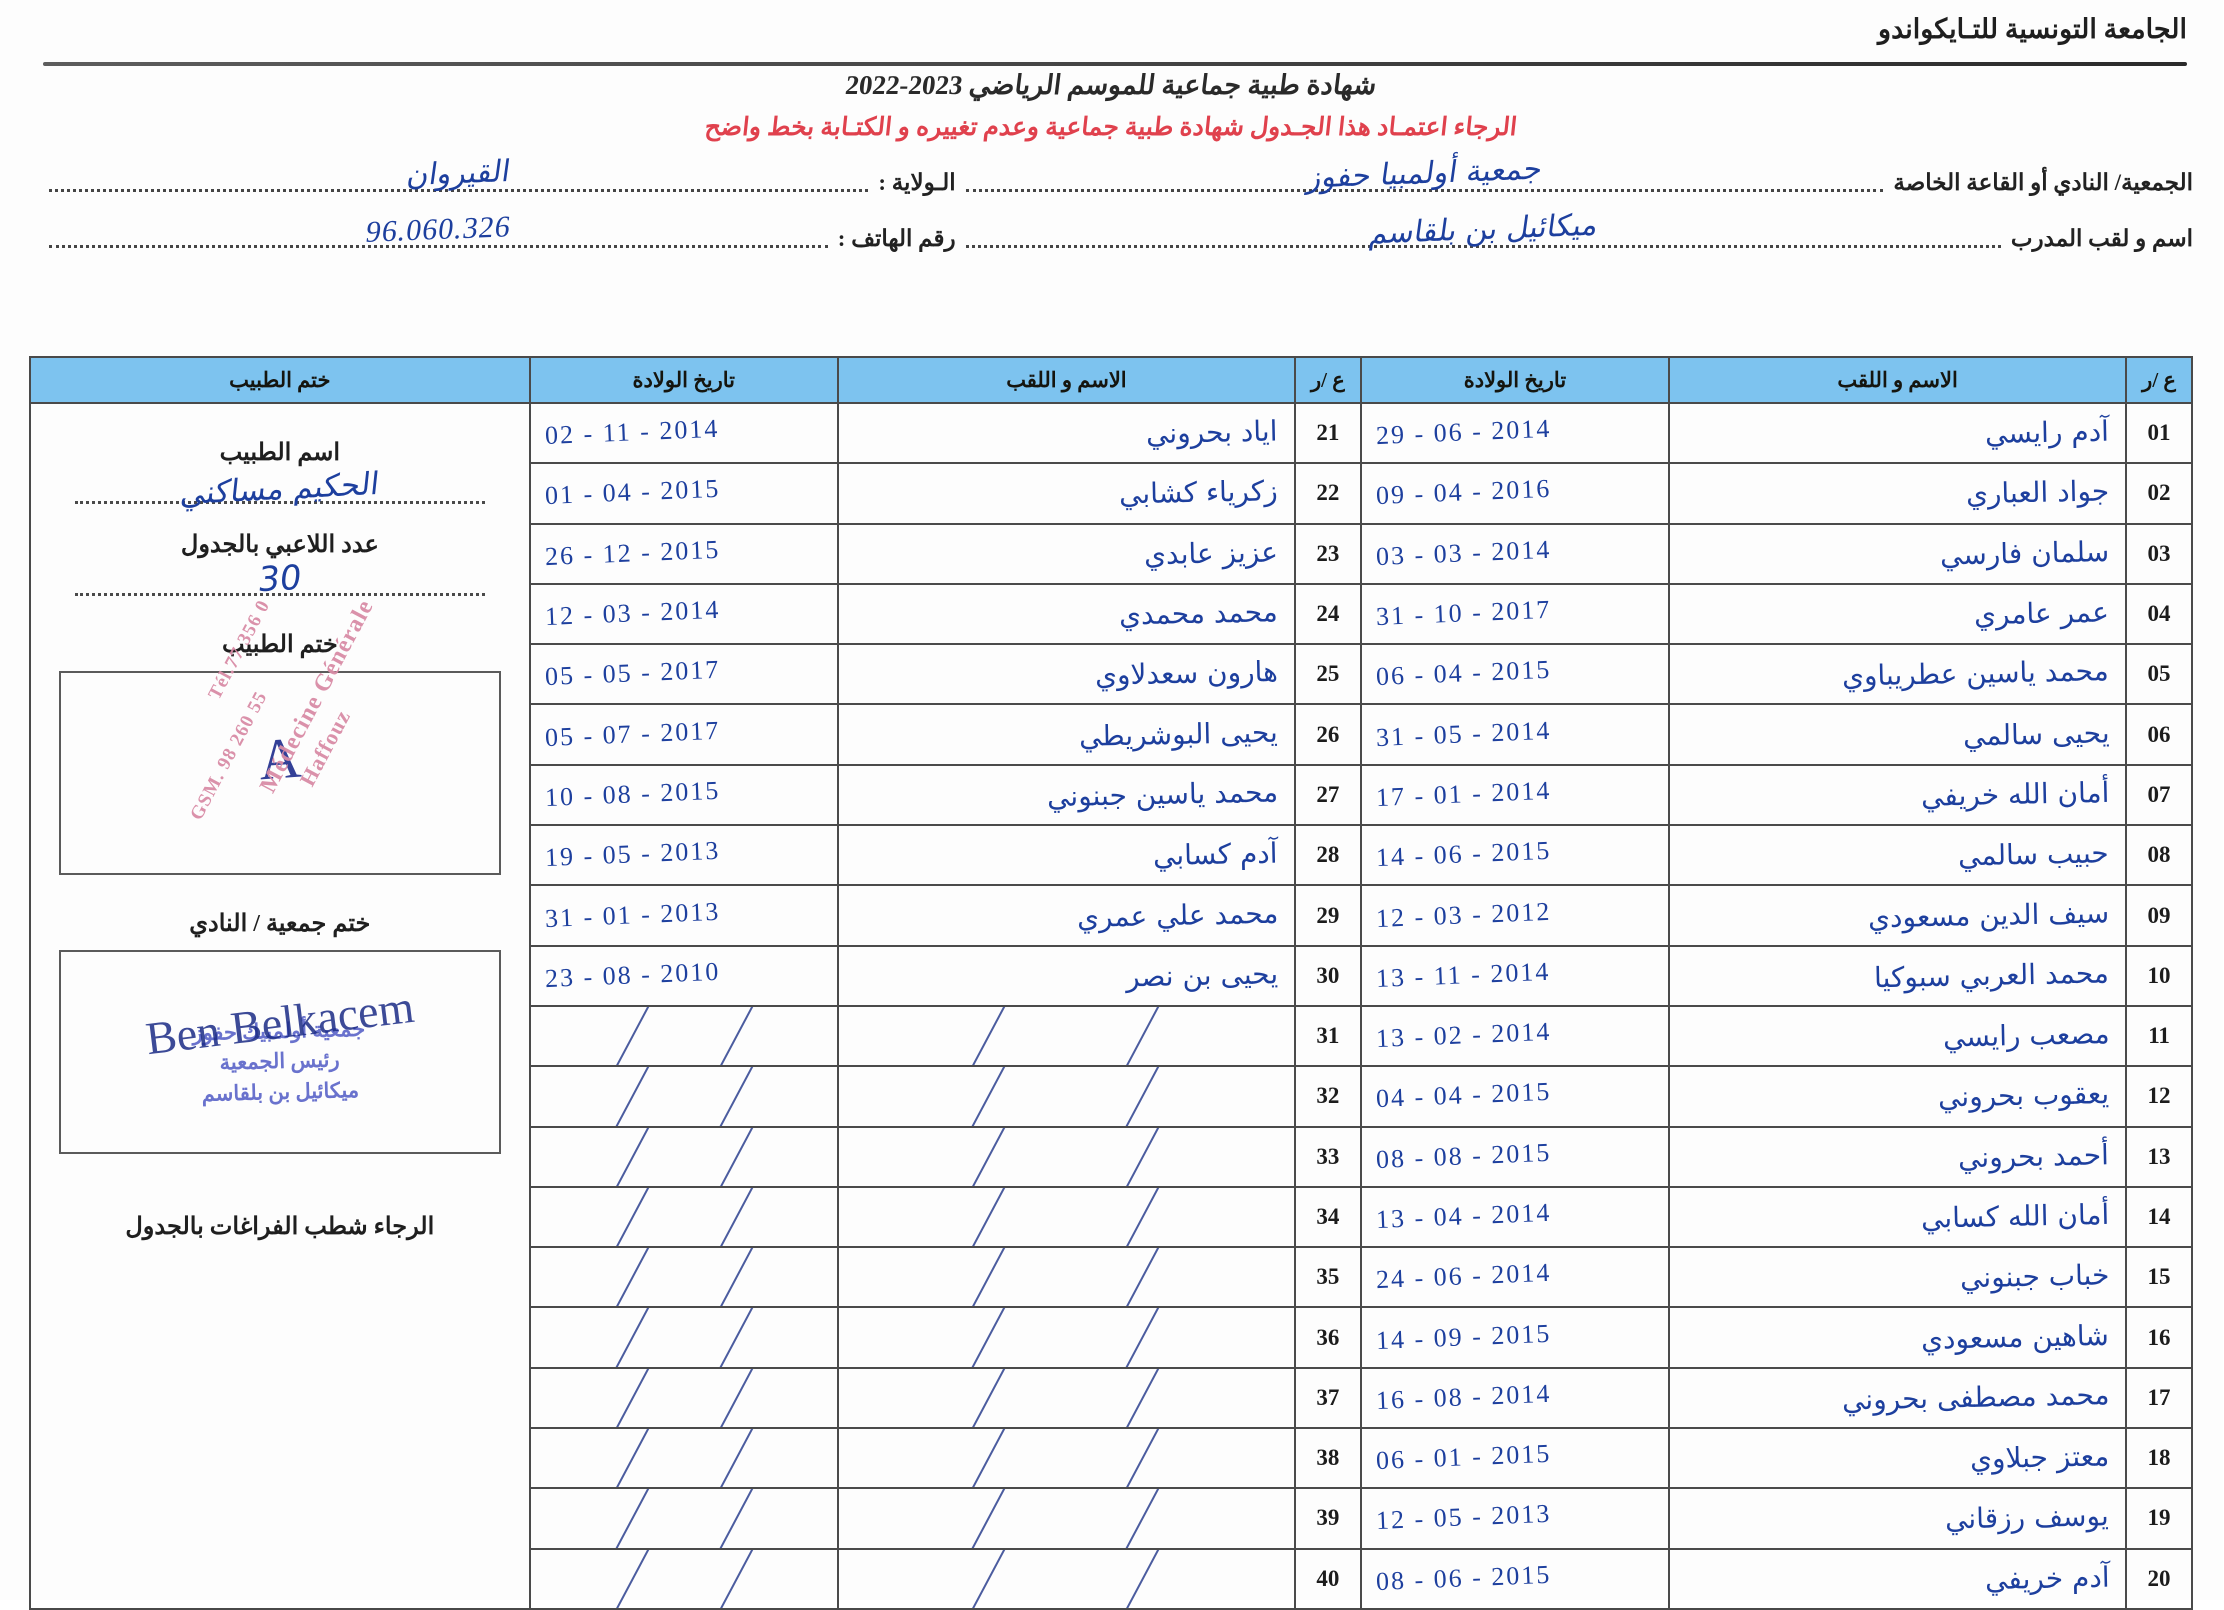  I want to click on player-dob-left: 2013 - 01 - 31, so click(684, 915).